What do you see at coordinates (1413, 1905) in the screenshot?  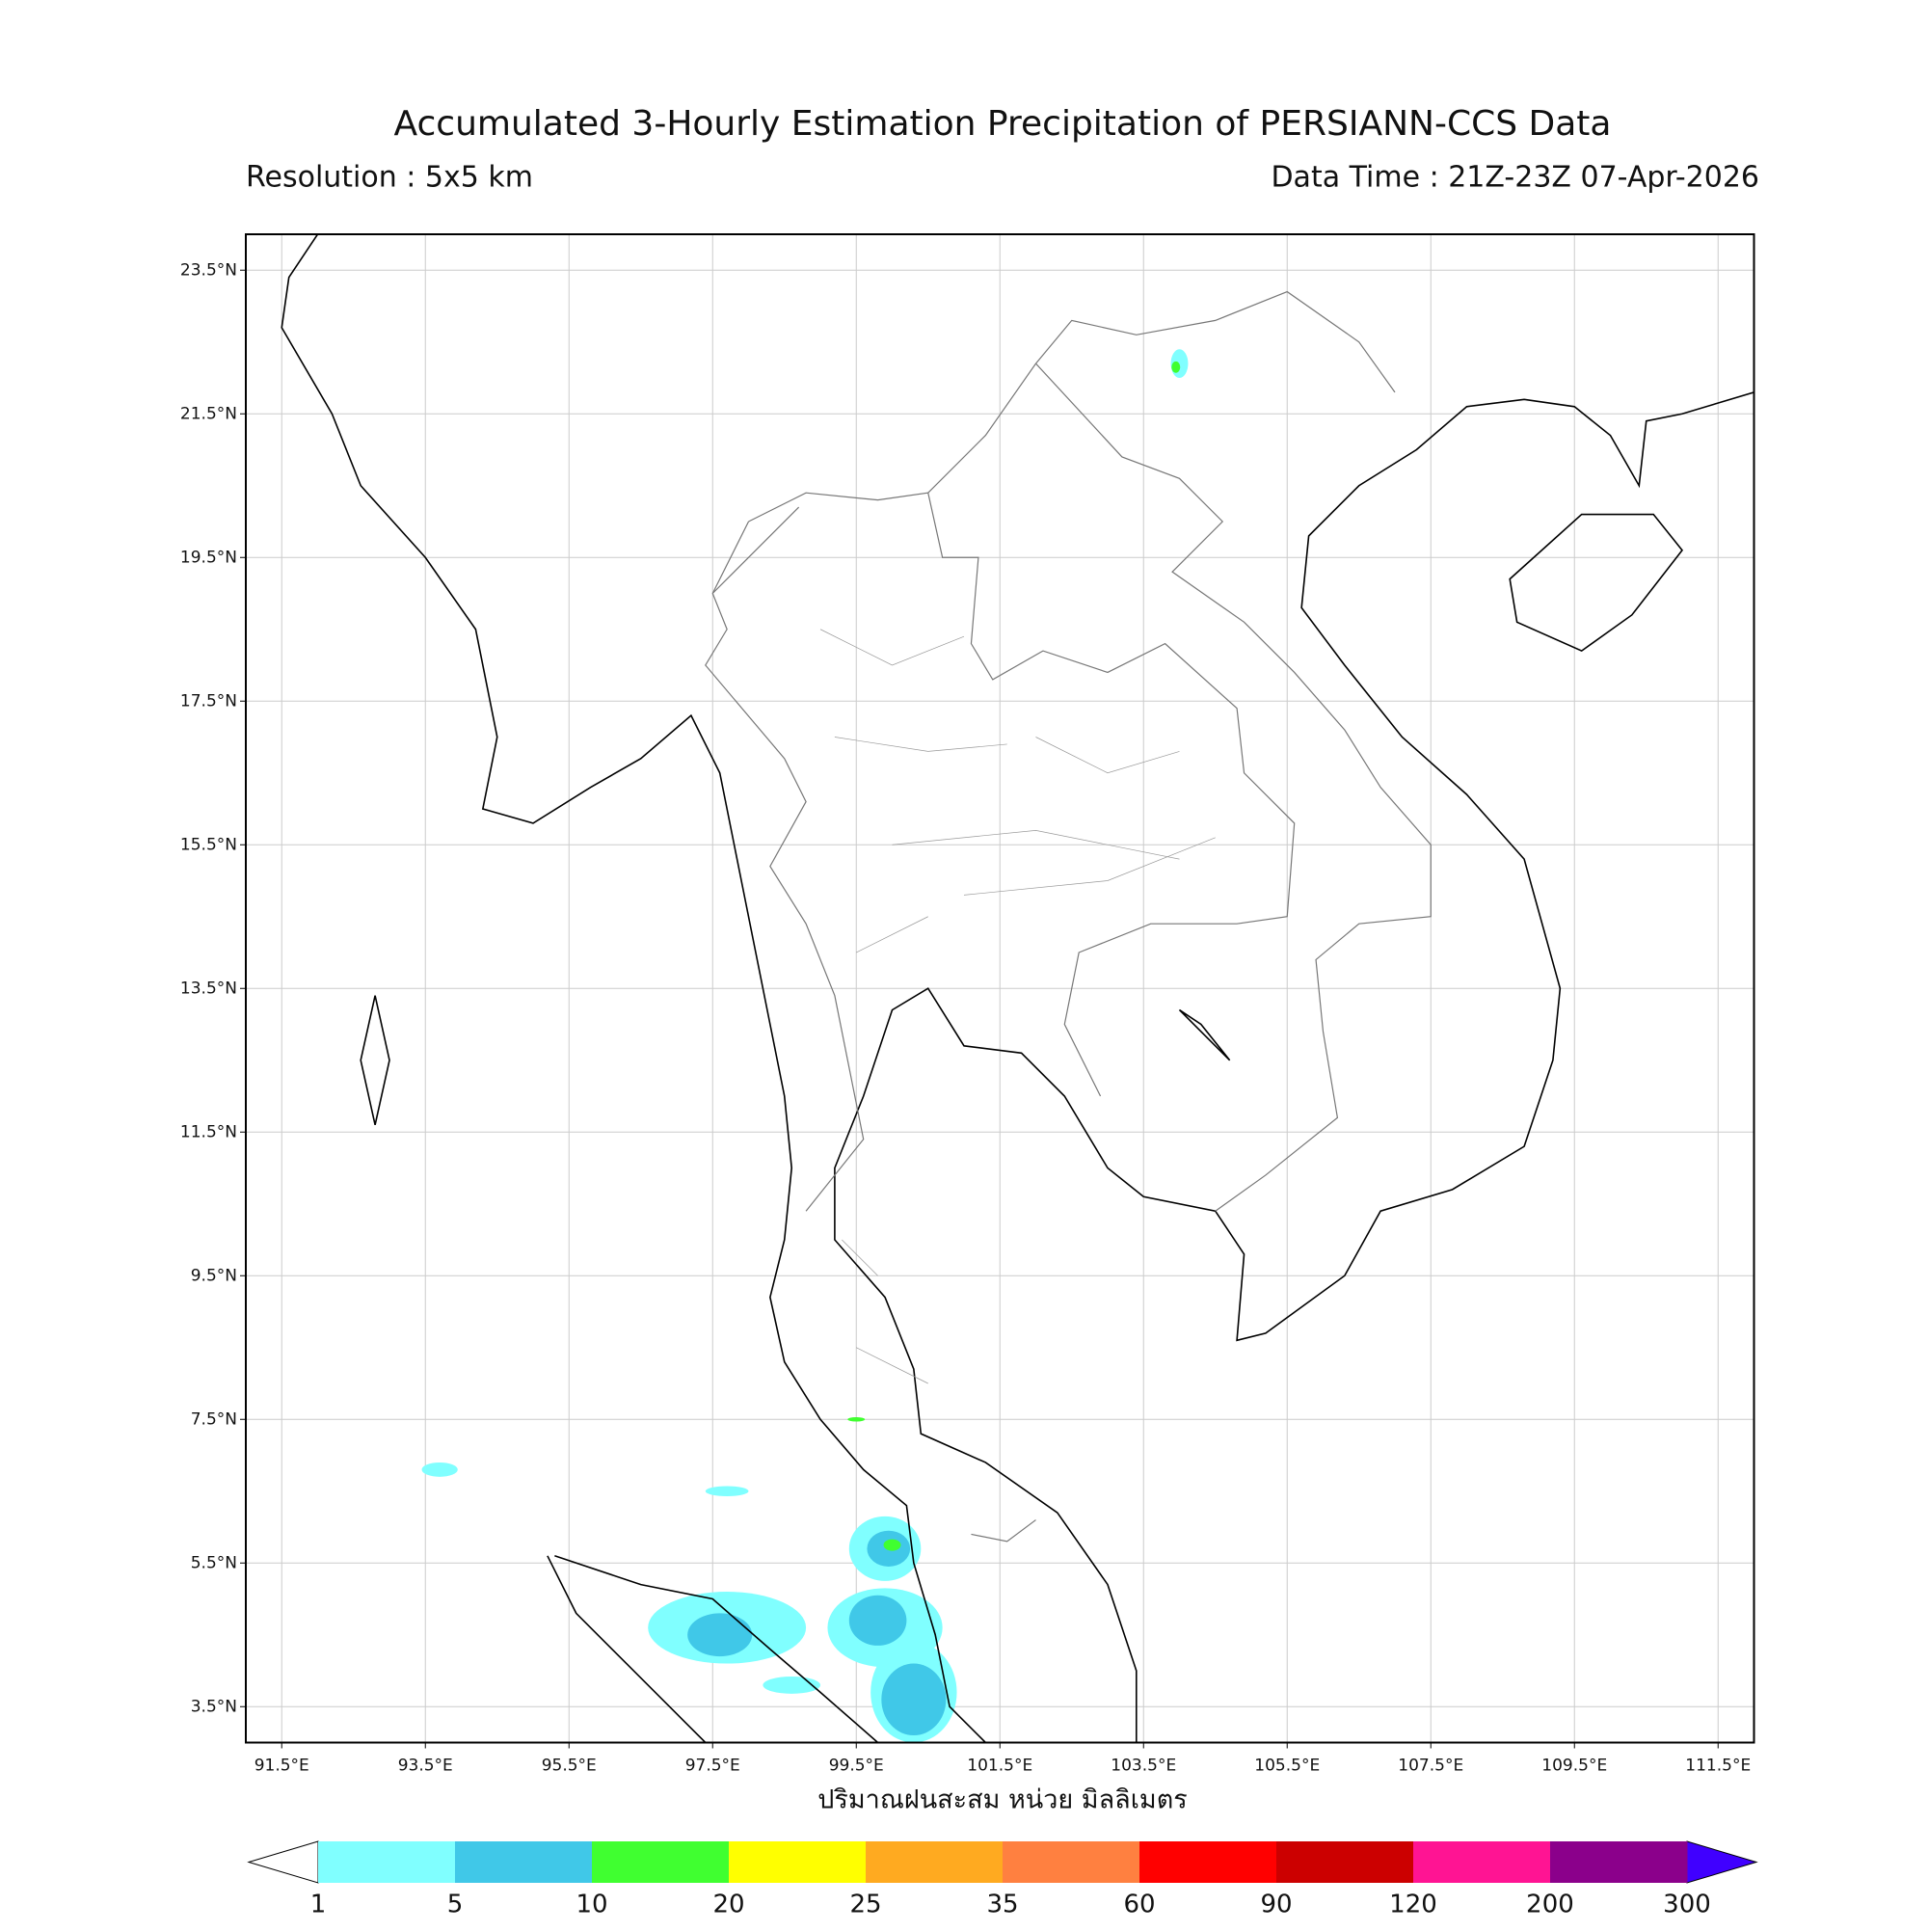 I see `colorbar-label: 120` at bounding box center [1413, 1905].